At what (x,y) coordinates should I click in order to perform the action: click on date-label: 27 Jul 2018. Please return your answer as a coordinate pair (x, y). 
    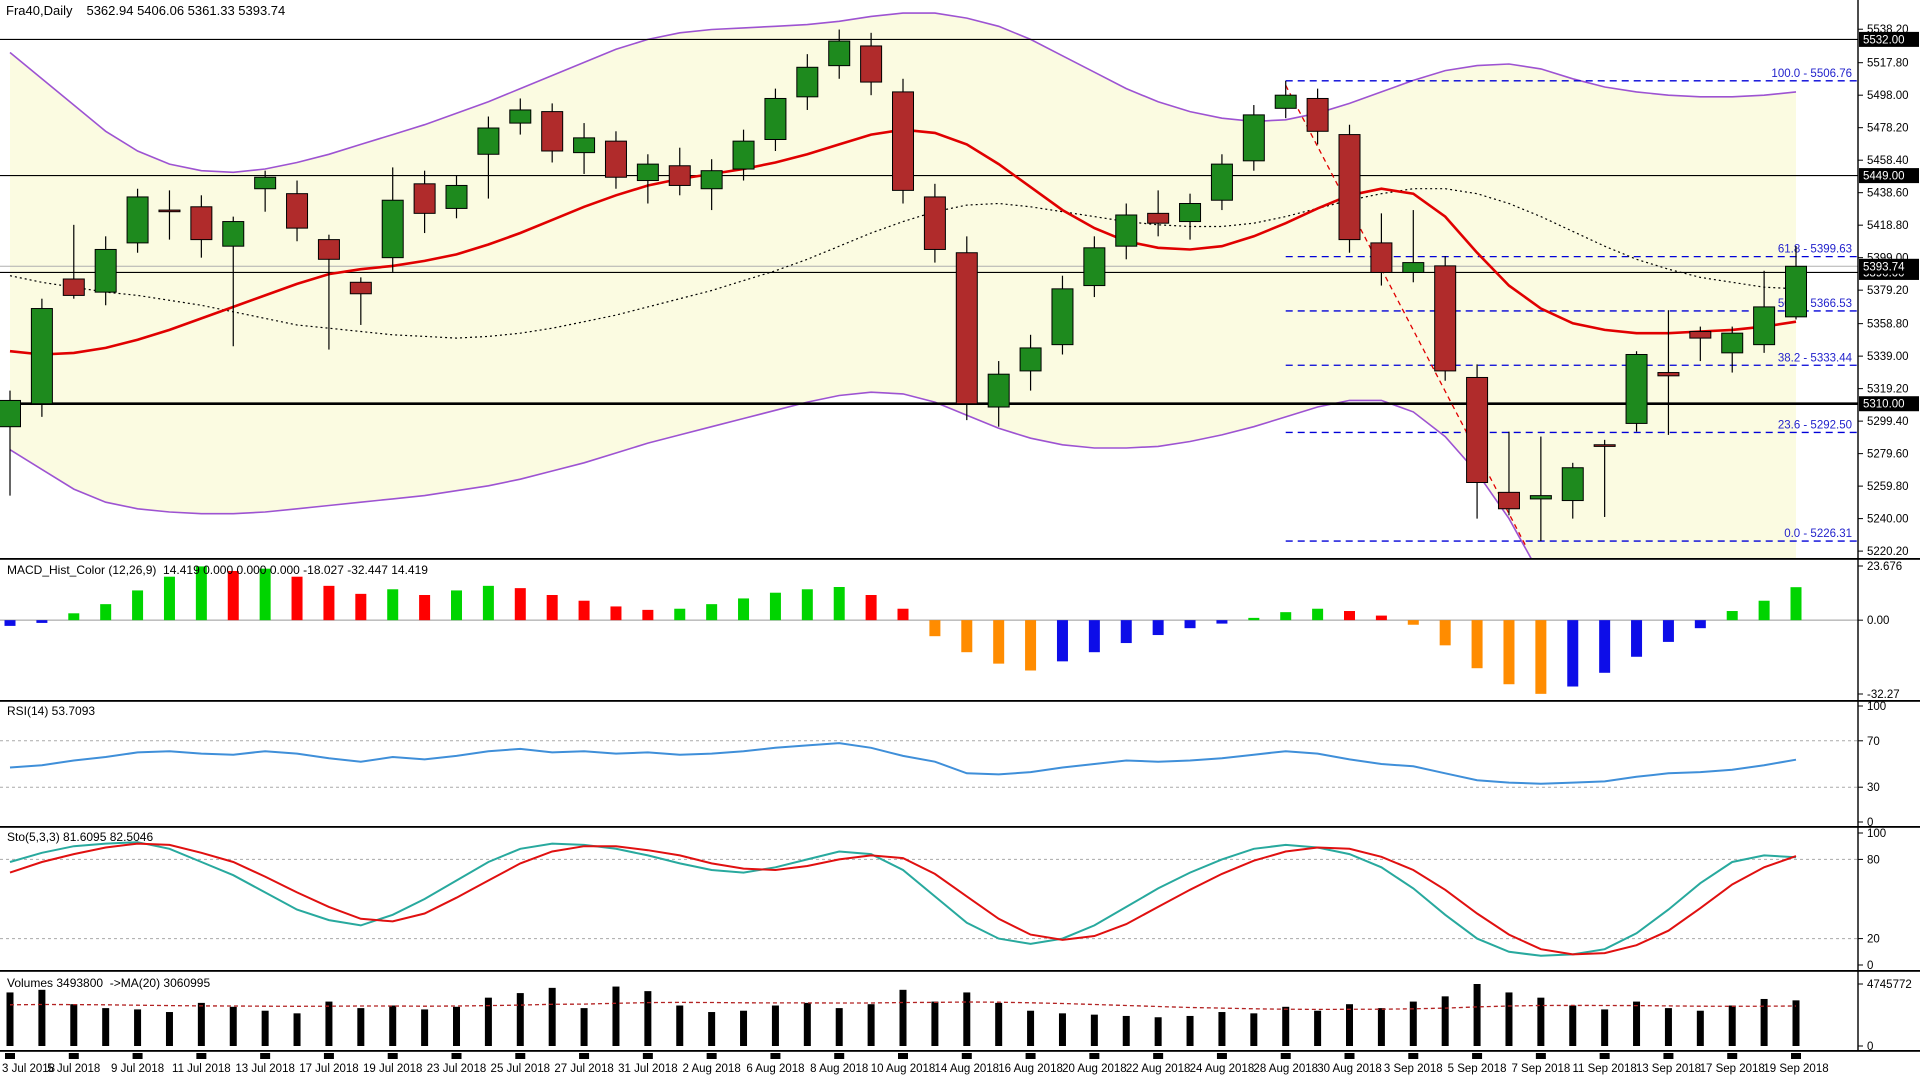
    Looking at the image, I should click on (583, 1069).